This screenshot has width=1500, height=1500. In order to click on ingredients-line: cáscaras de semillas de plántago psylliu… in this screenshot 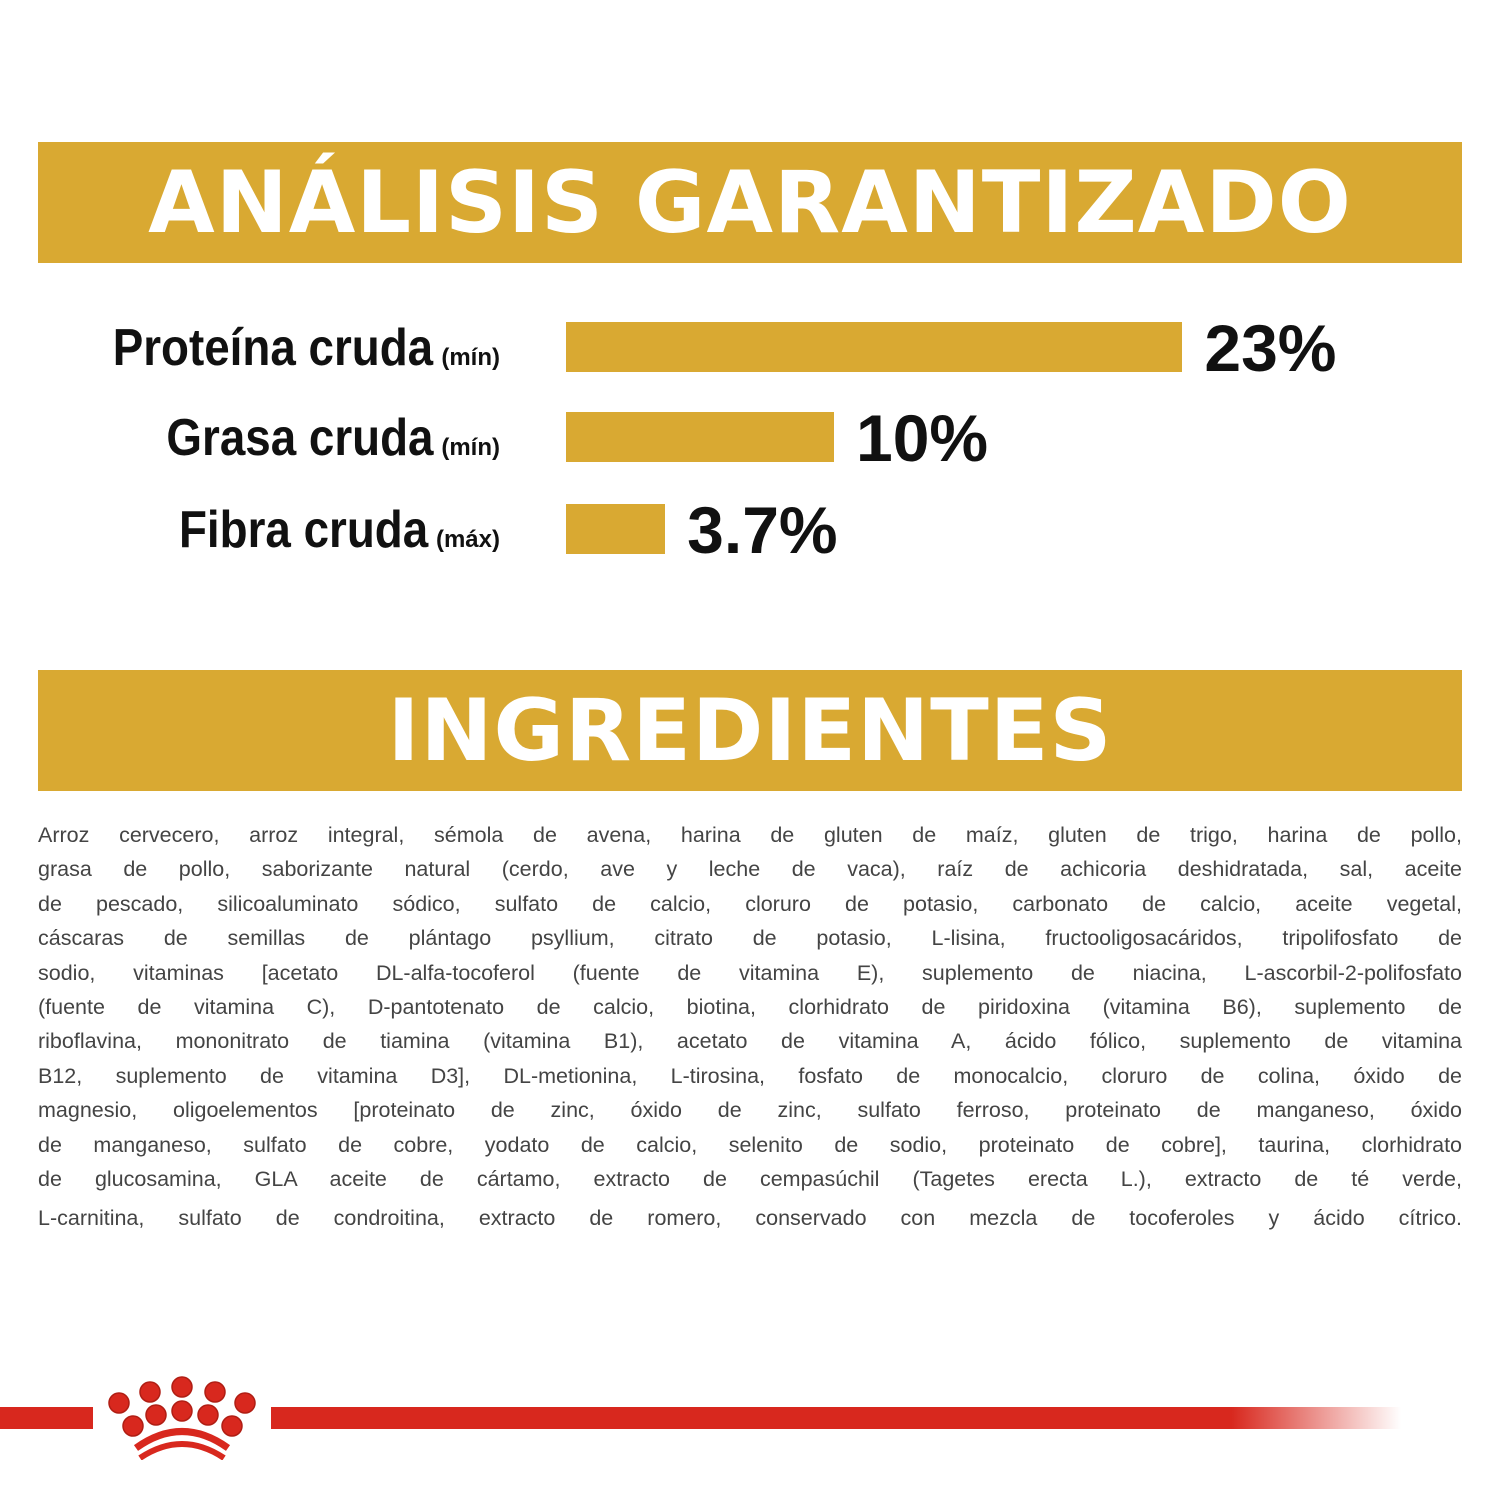, I will do `click(750, 938)`.